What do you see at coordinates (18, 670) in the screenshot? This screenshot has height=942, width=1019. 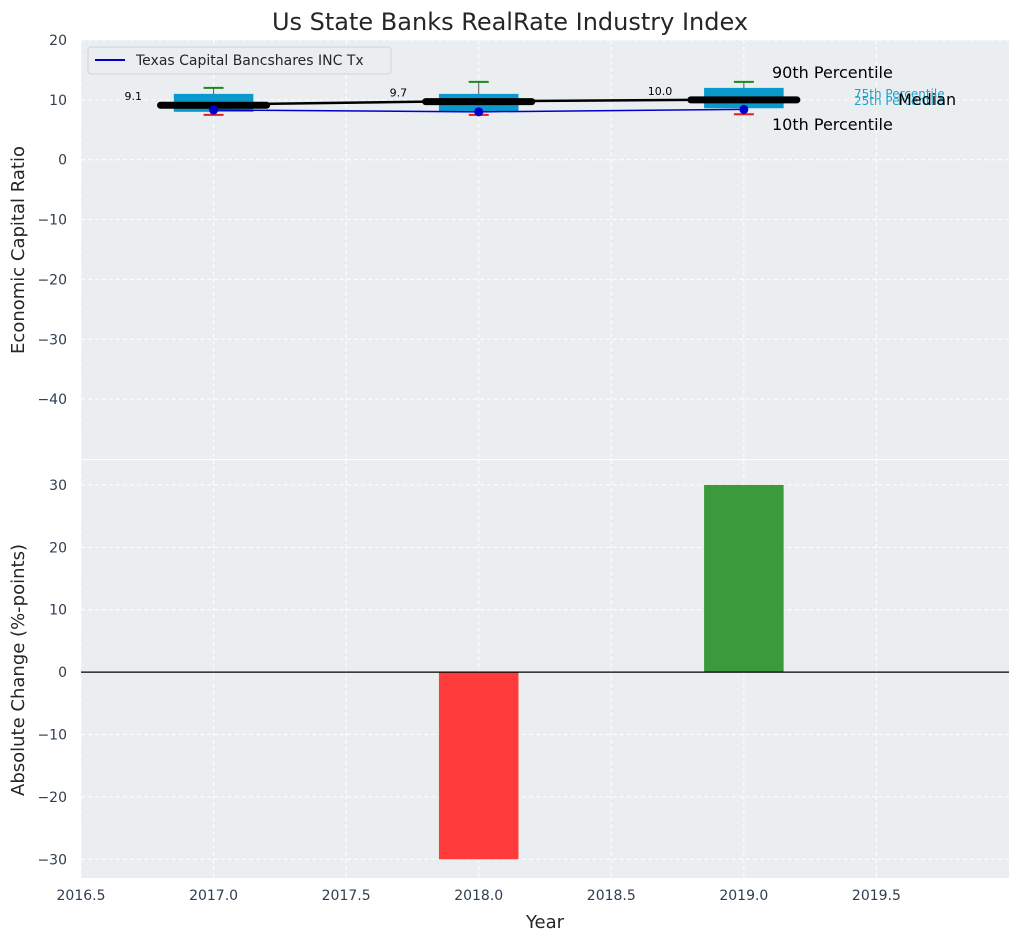 I see `bottom-ylabel: Absolute Change (%-points)` at bounding box center [18, 670].